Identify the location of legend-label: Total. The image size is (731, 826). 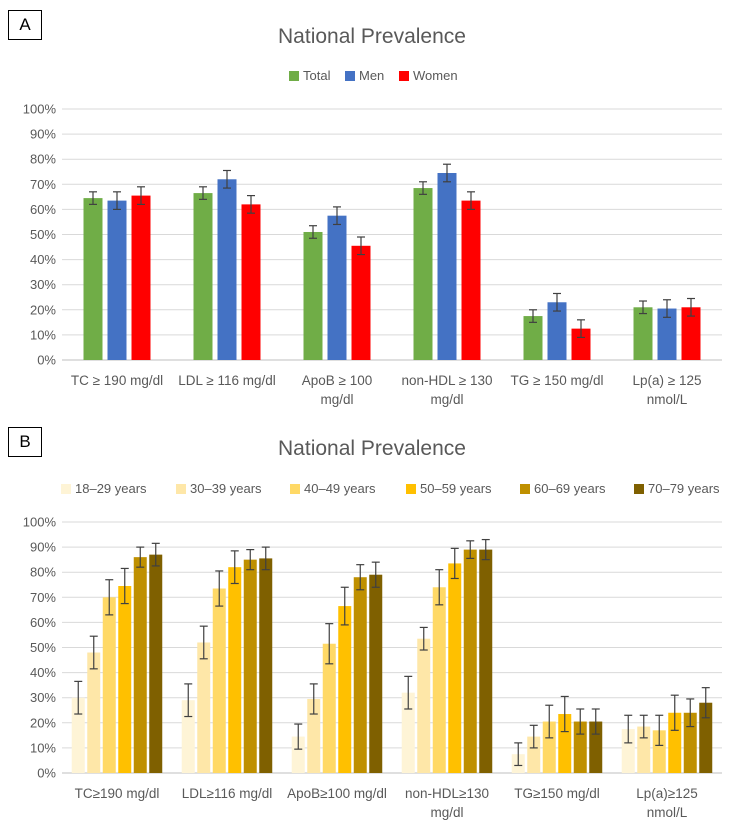
(317, 75).